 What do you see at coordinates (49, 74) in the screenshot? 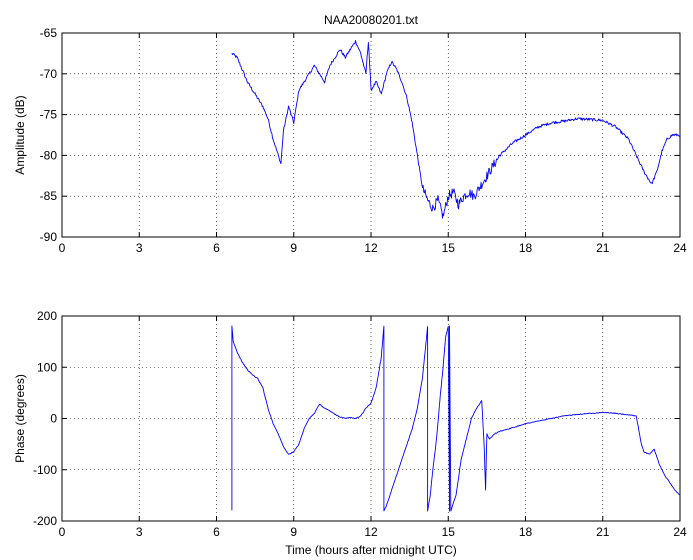
I see `amplitude-y-tick-label: -70` at bounding box center [49, 74].